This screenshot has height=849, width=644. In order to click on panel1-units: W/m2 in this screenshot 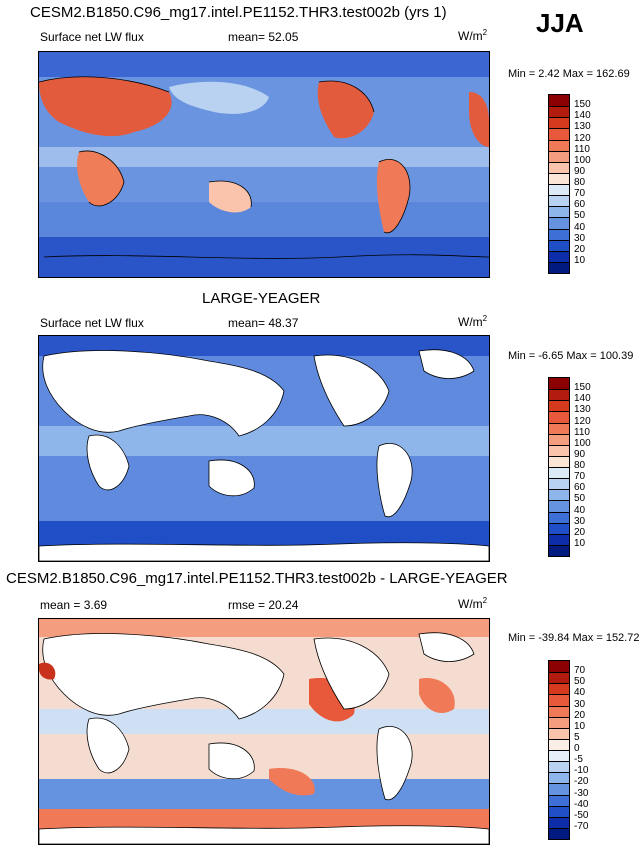, I will do `click(473, 35)`.